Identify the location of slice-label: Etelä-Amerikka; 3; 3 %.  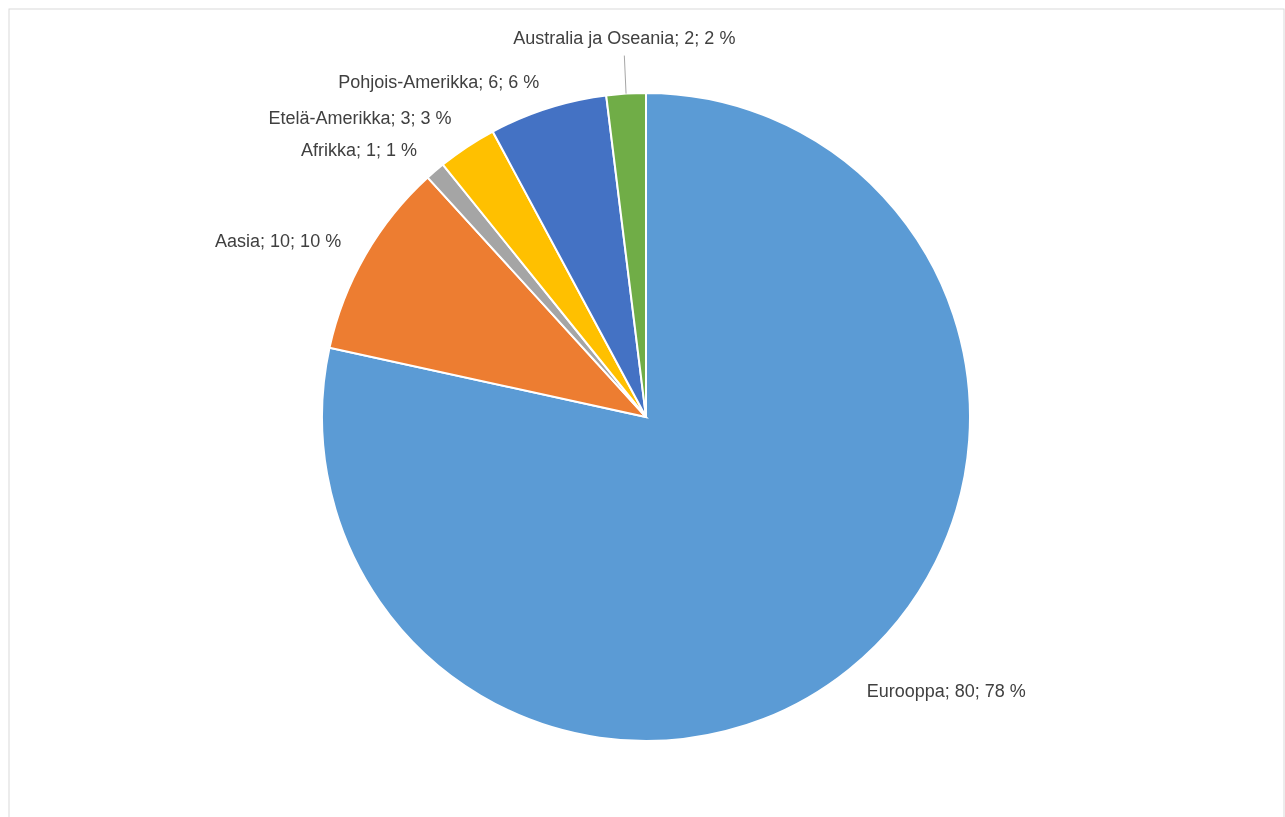
(360, 117).